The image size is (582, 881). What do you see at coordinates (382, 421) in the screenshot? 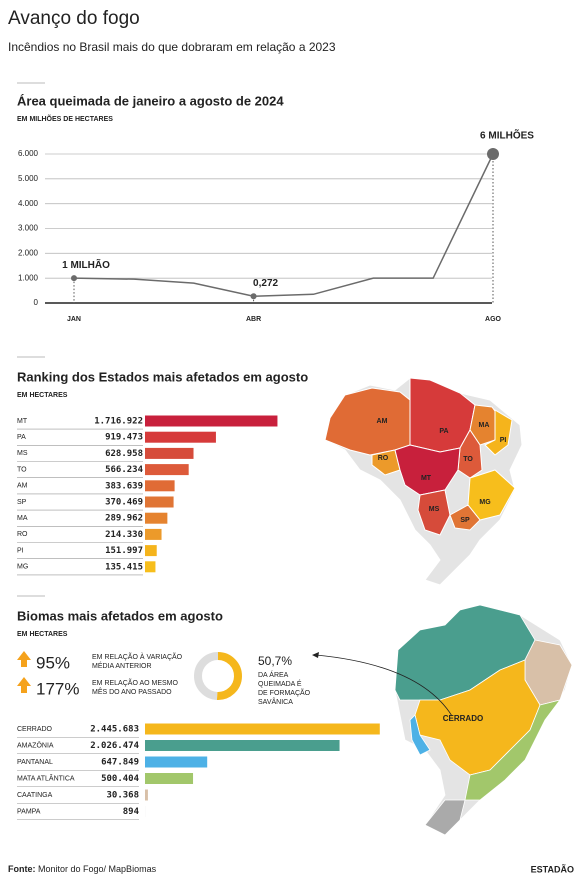
I see `map-label: AM` at bounding box center [382, 421].